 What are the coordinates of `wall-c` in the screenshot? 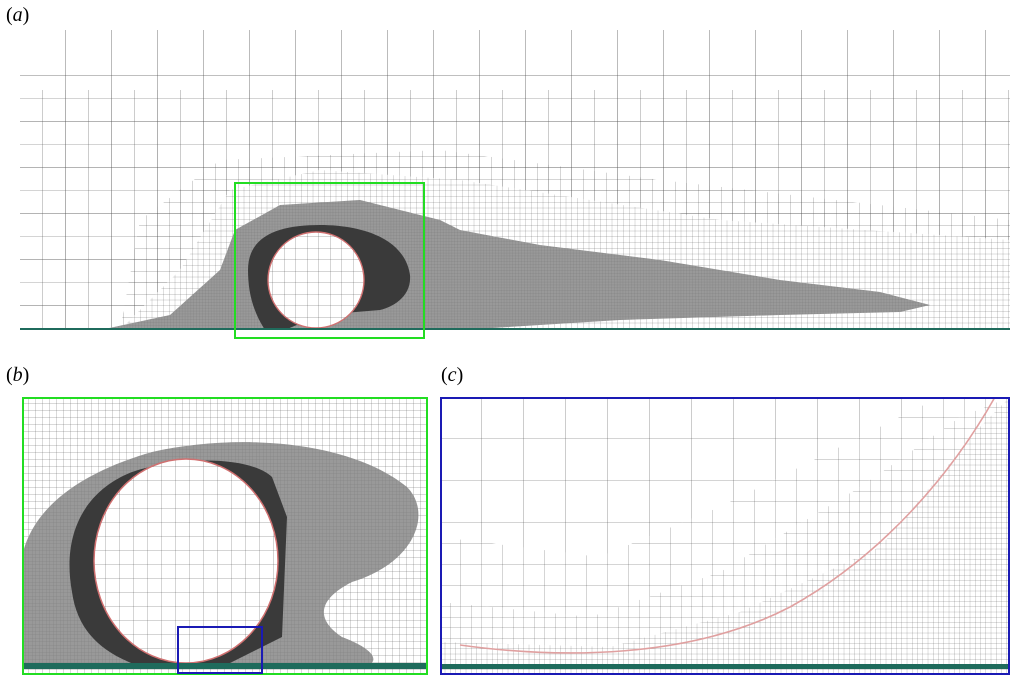 It's located at (725, 666).